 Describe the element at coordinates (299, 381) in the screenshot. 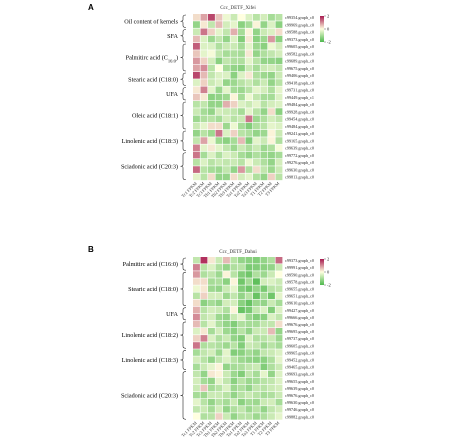

I see `row-label: c99655.graph_c0` at that location.